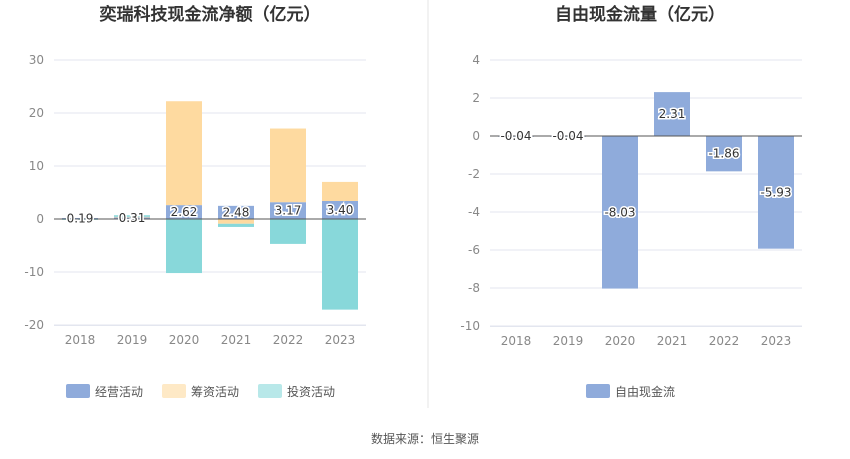 This screenshot has width=850, height=459. Describe the element at coordinates (36, 166) in the screenshot. I see `y-tick-label: 10` at that location.